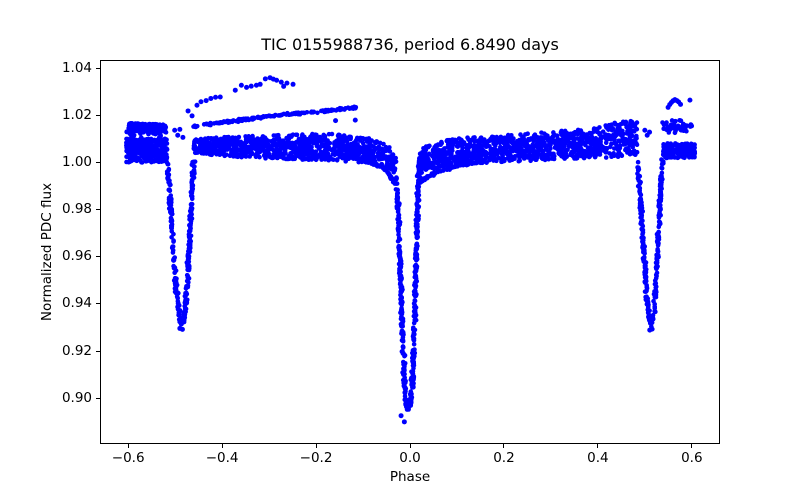  Describe the element at coordinates (410, 477) in the screenshot. I see `x-axis-label: Phase` at that location.